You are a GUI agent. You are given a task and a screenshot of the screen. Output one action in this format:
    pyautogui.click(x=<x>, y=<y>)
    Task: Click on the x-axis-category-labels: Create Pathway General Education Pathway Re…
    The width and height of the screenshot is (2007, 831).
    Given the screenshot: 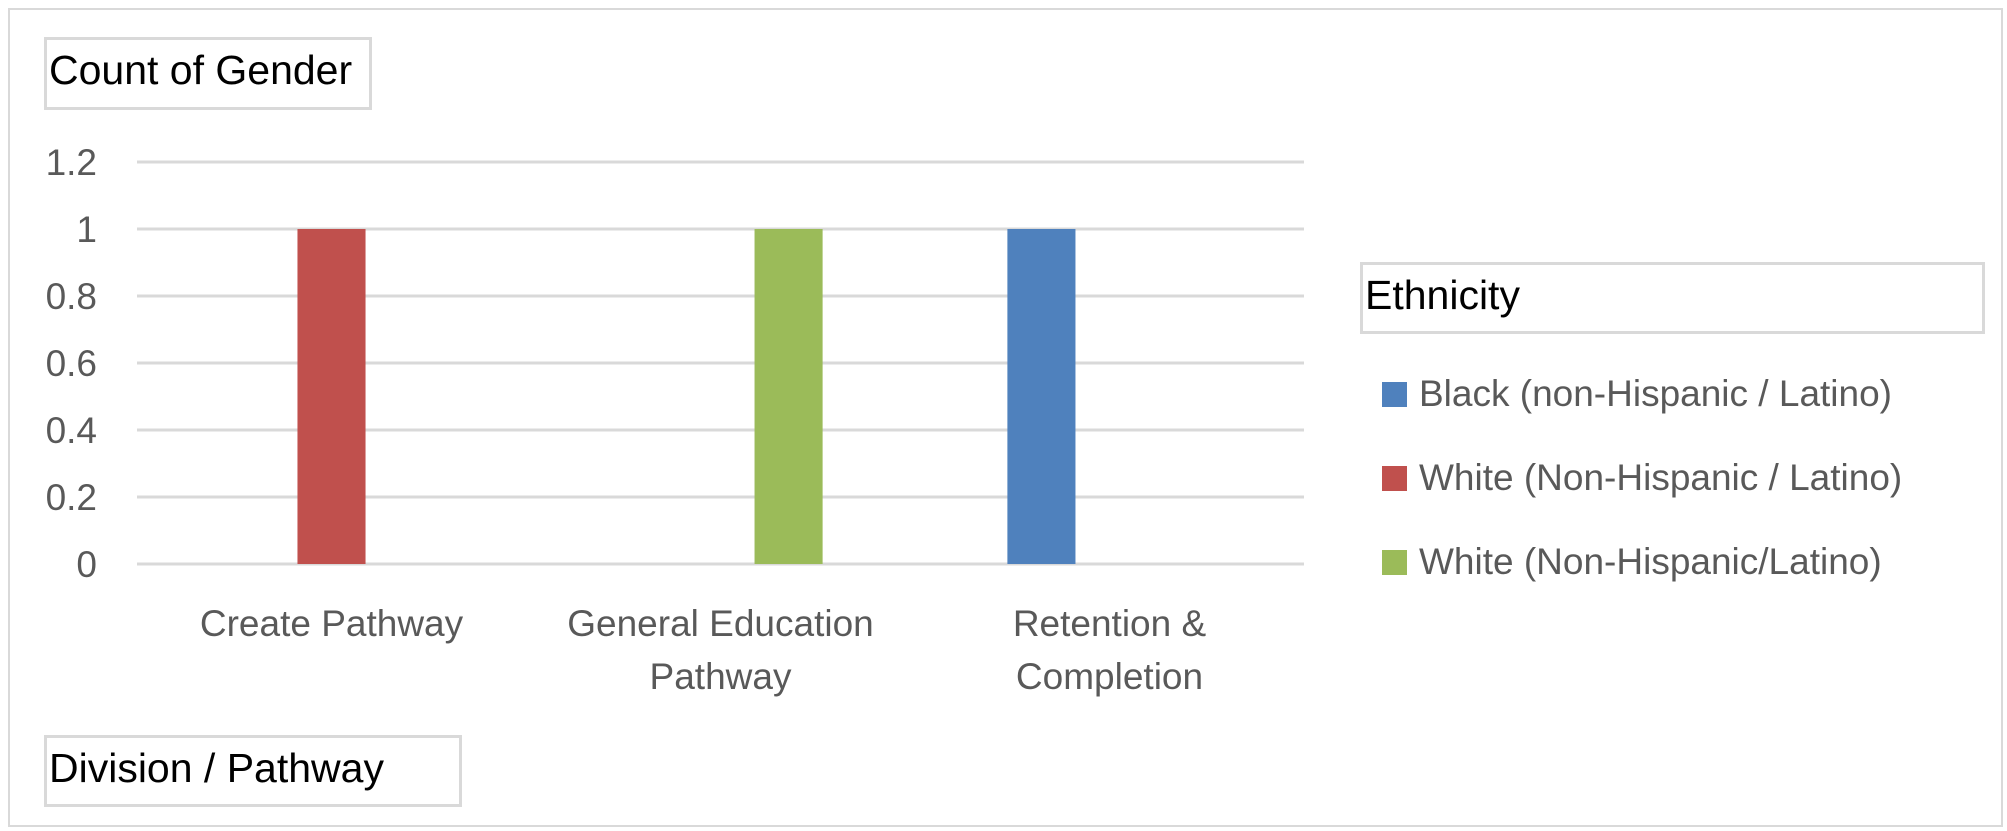 What is the action you would take?
    pyautogui.click(x=703, y=650)
    